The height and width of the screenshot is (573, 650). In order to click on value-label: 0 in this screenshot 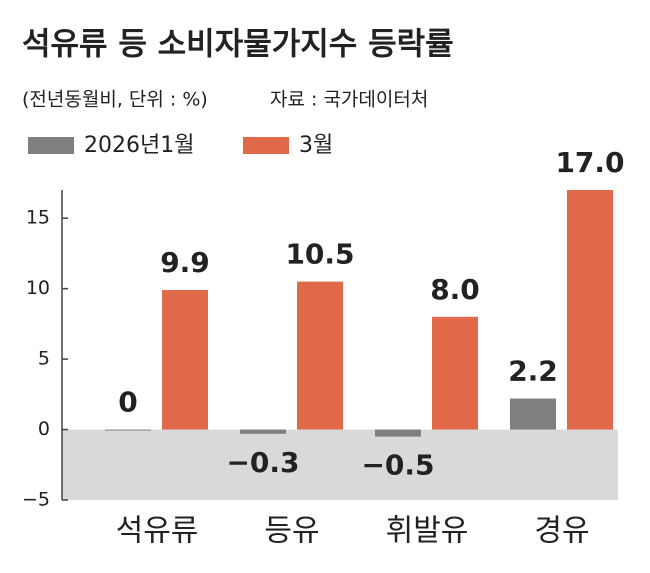, I will do `click(127, 402)`.